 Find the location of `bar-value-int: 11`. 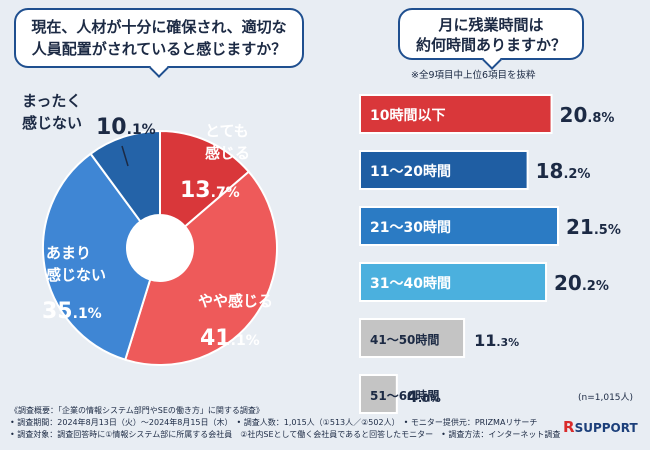

bar-value-int: 11 is located at coordinates (485, 340).